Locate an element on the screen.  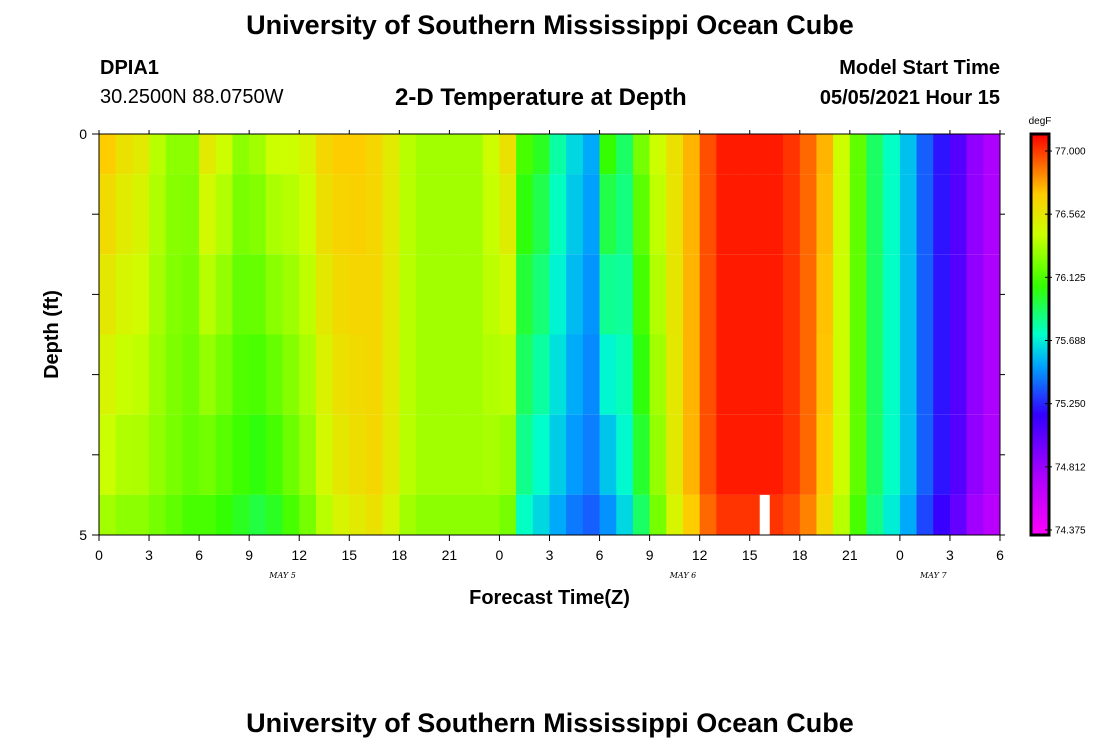
day-label: MAY 7 is located at coordinates (933, 575).